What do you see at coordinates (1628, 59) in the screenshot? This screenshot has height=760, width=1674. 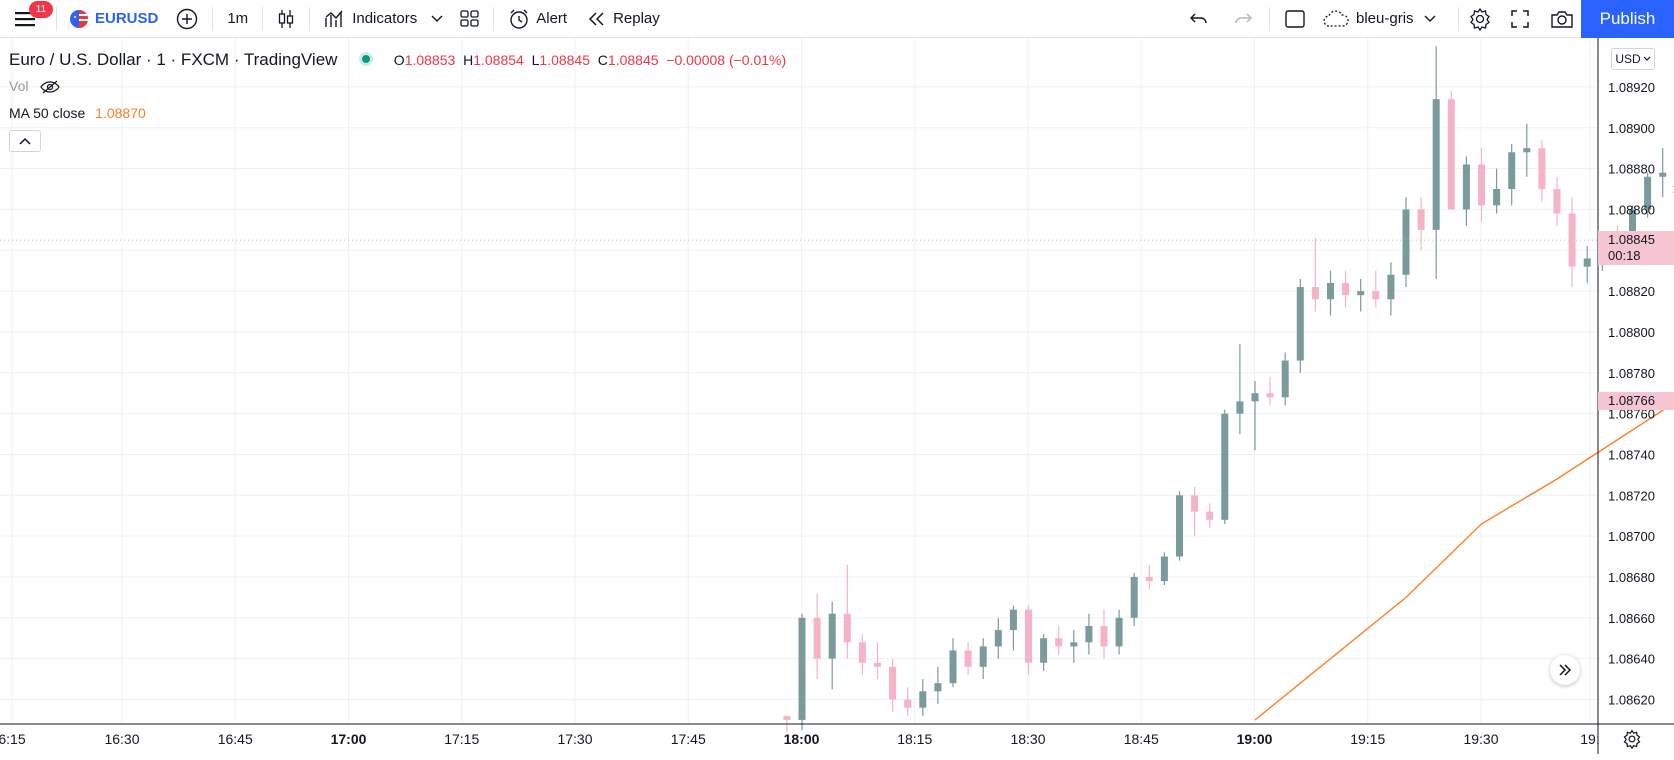 I see `currency-label: USD` at bounding box center [1628, 59].